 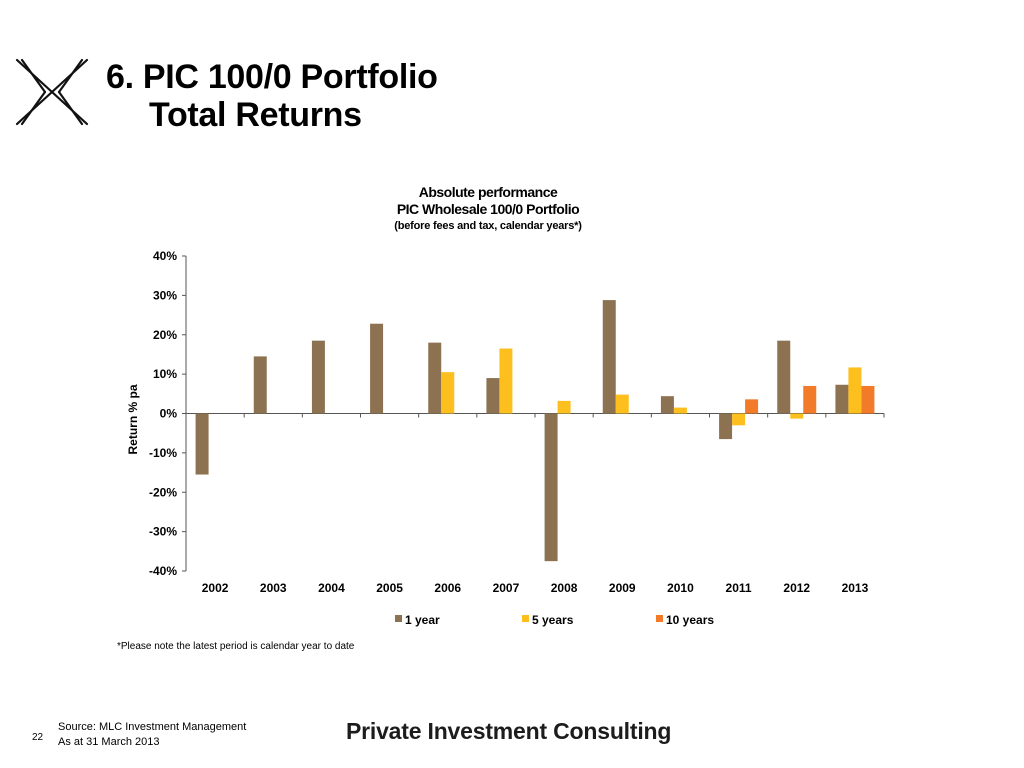 I want to click on x-tick-label: 2013, so click(x=855, y=588).